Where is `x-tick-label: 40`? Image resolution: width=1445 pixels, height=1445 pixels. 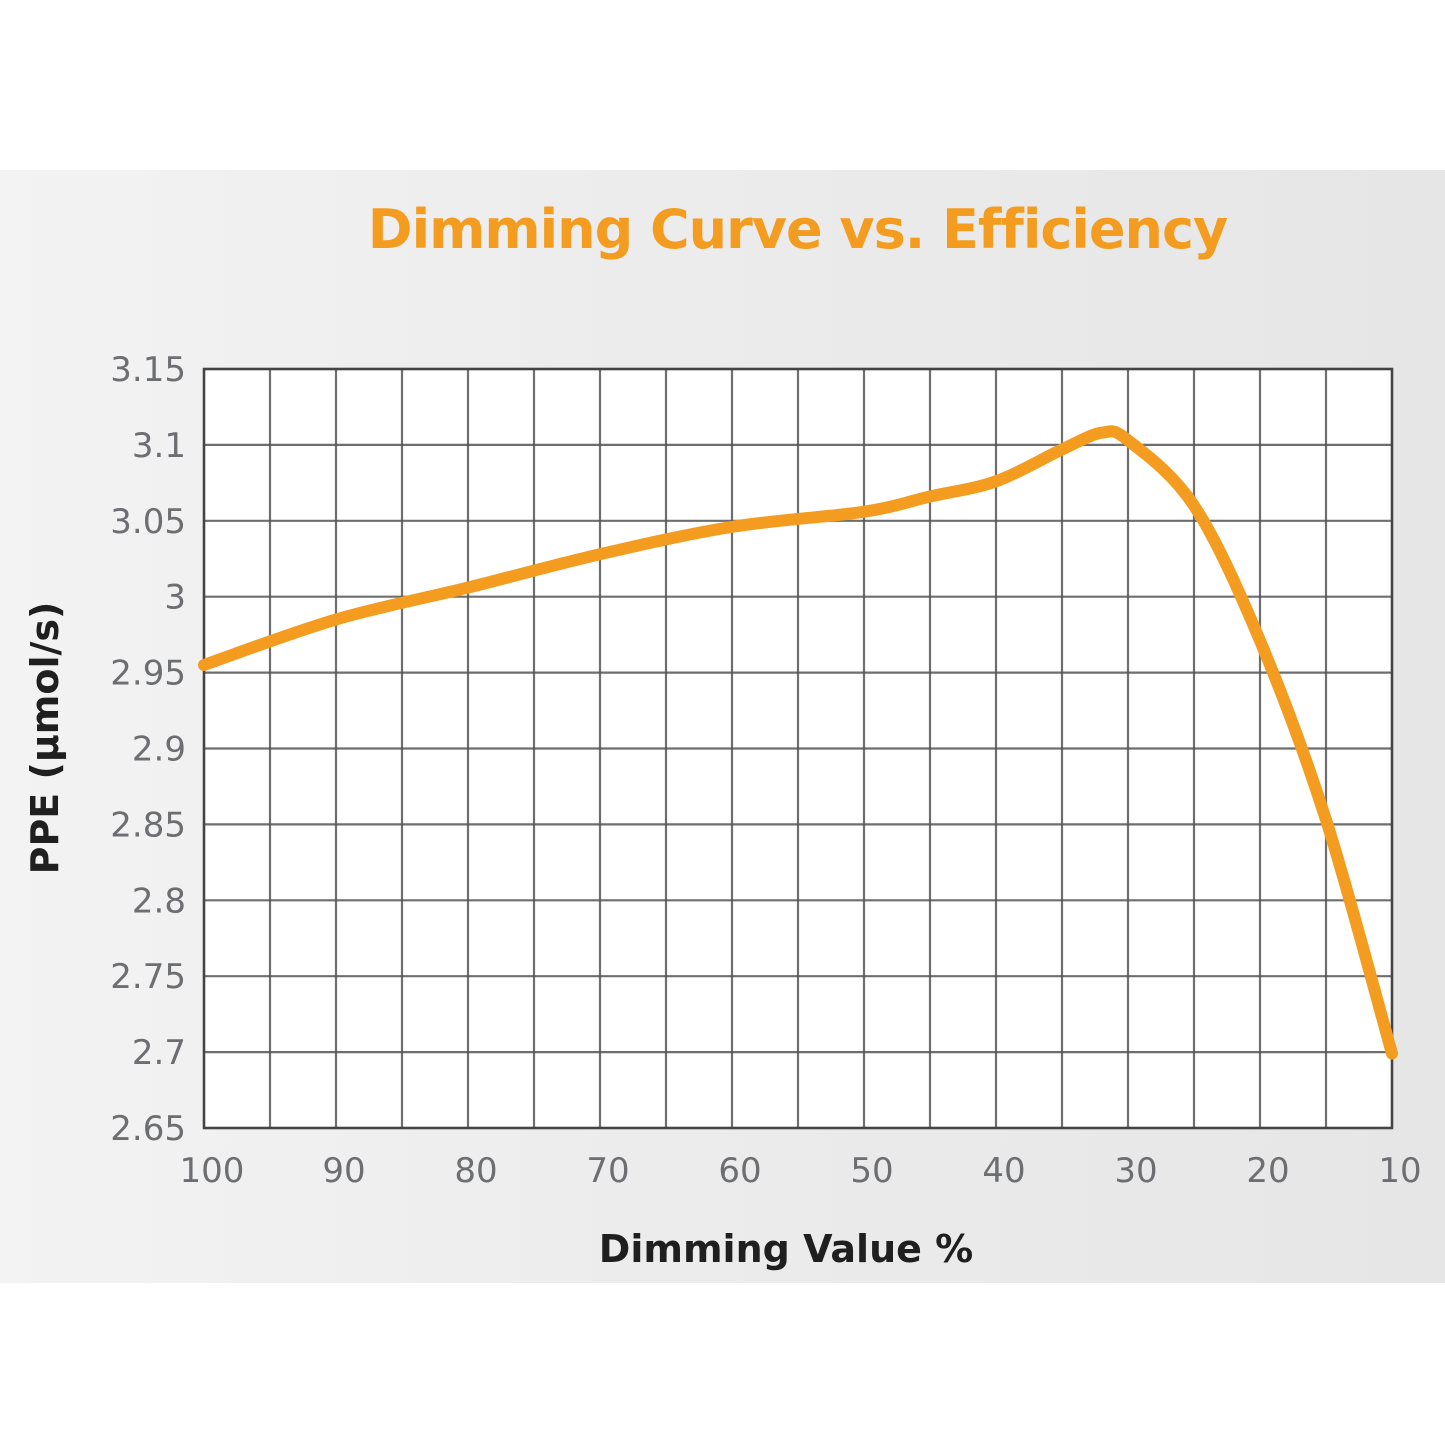 x-tick-label: 40 is located at coordinates (1003, 1171).